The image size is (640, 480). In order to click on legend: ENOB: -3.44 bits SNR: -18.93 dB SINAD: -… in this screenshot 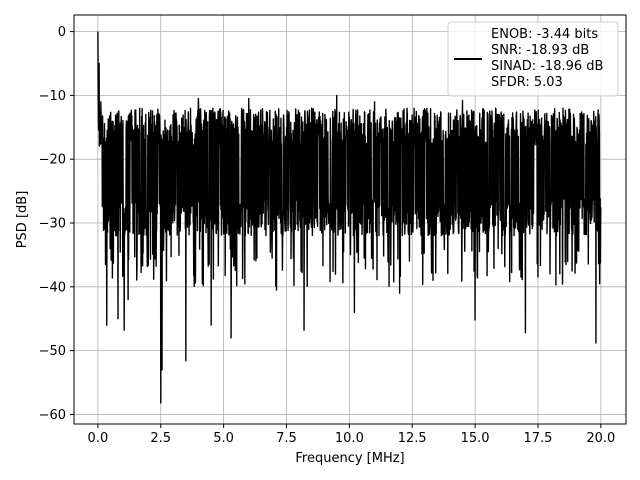, I will do `click(533, 59)`.